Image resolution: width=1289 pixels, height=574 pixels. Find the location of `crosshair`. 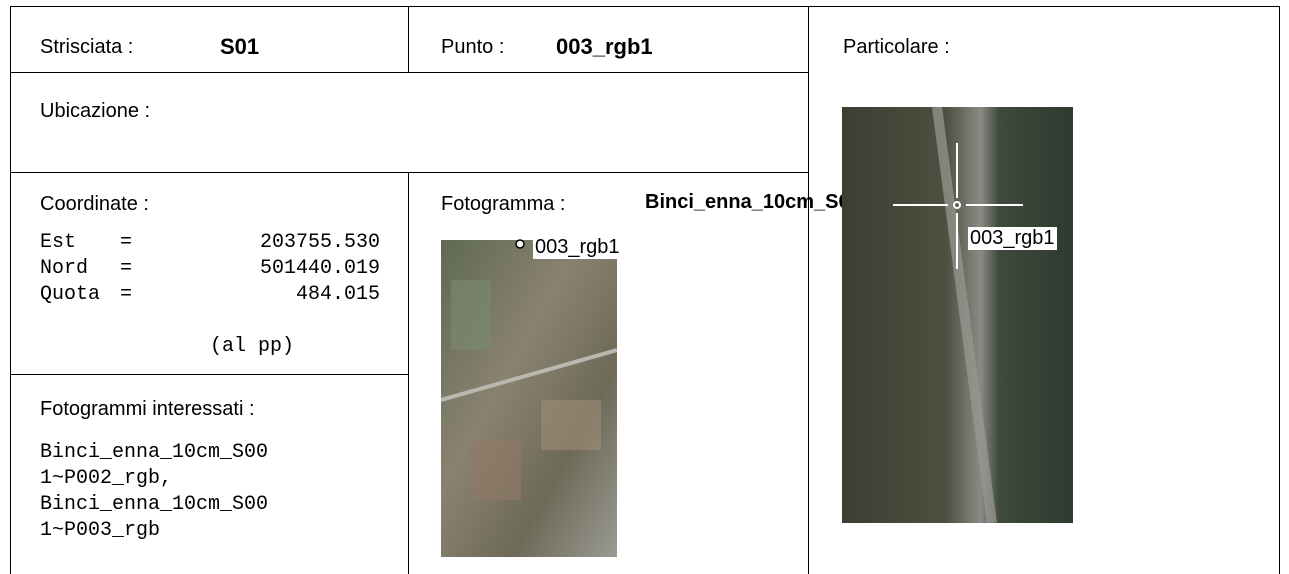

crosshair is located at coordinates (958, 206).